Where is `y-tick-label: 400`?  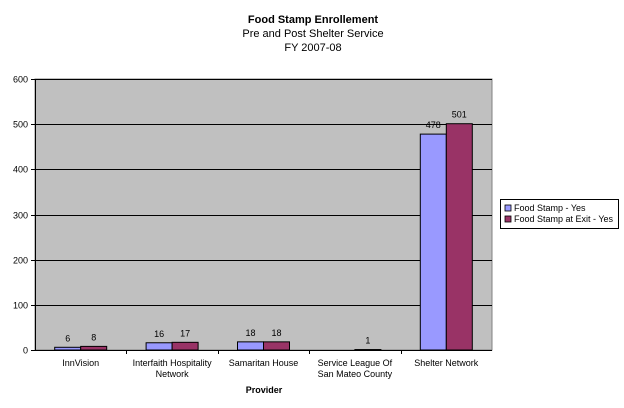
y-tick-label: 400 is located at coordinates (20, 170).